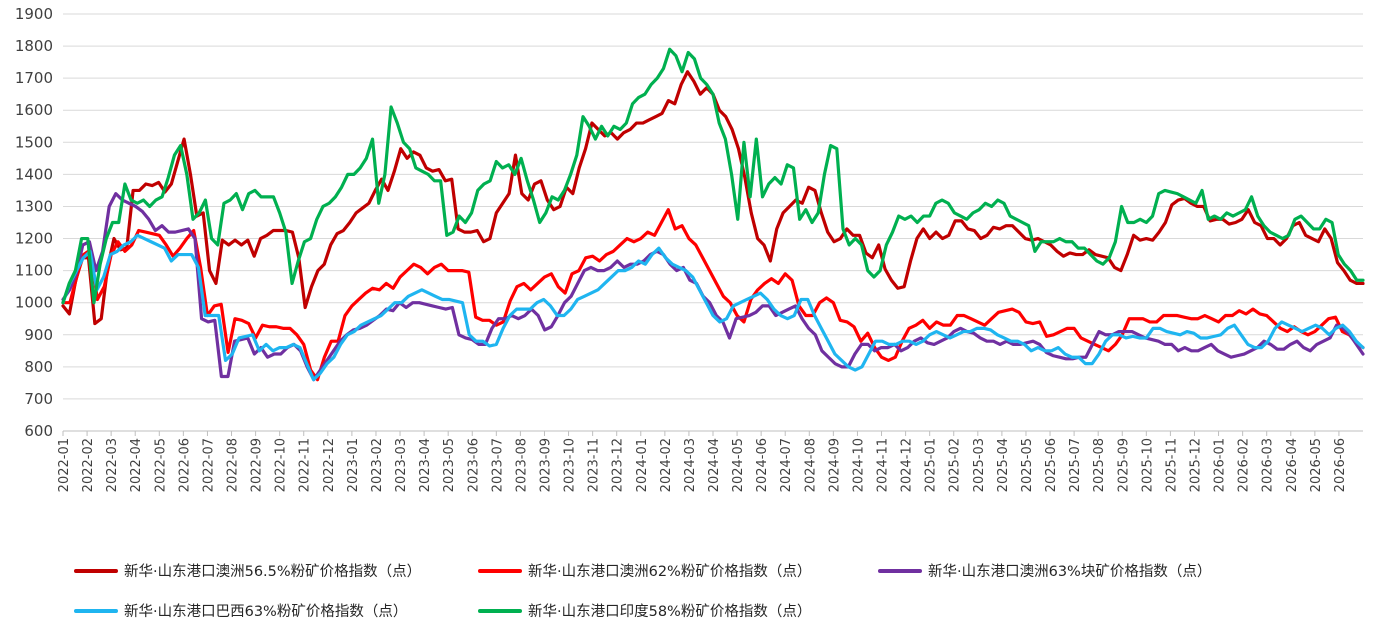 The width and height of the screenshot is (1379, 644). I want to click on x-tick-label: 2024-09, so click(834, 465).